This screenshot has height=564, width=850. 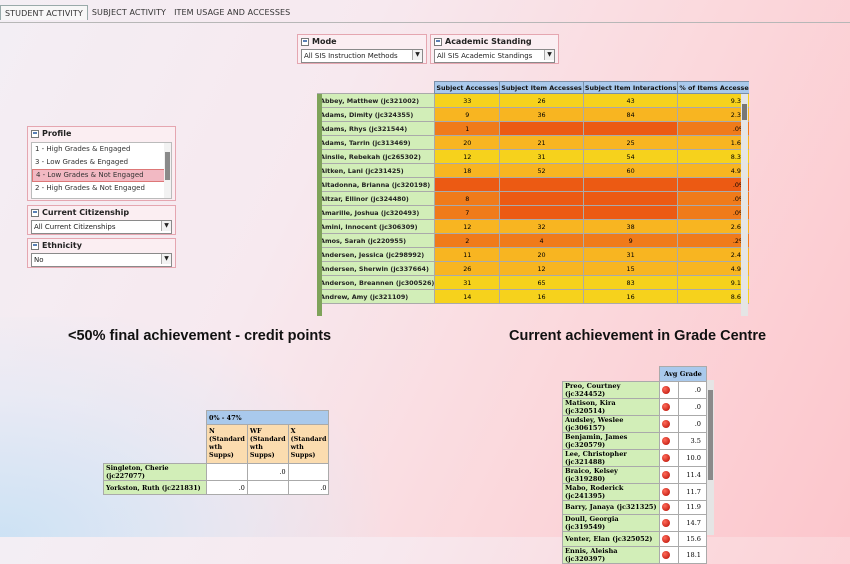 I want to click on table-row: Adams, Dimity (jc324355) 9 36 84 2.3%, so click(x=533, y=114).